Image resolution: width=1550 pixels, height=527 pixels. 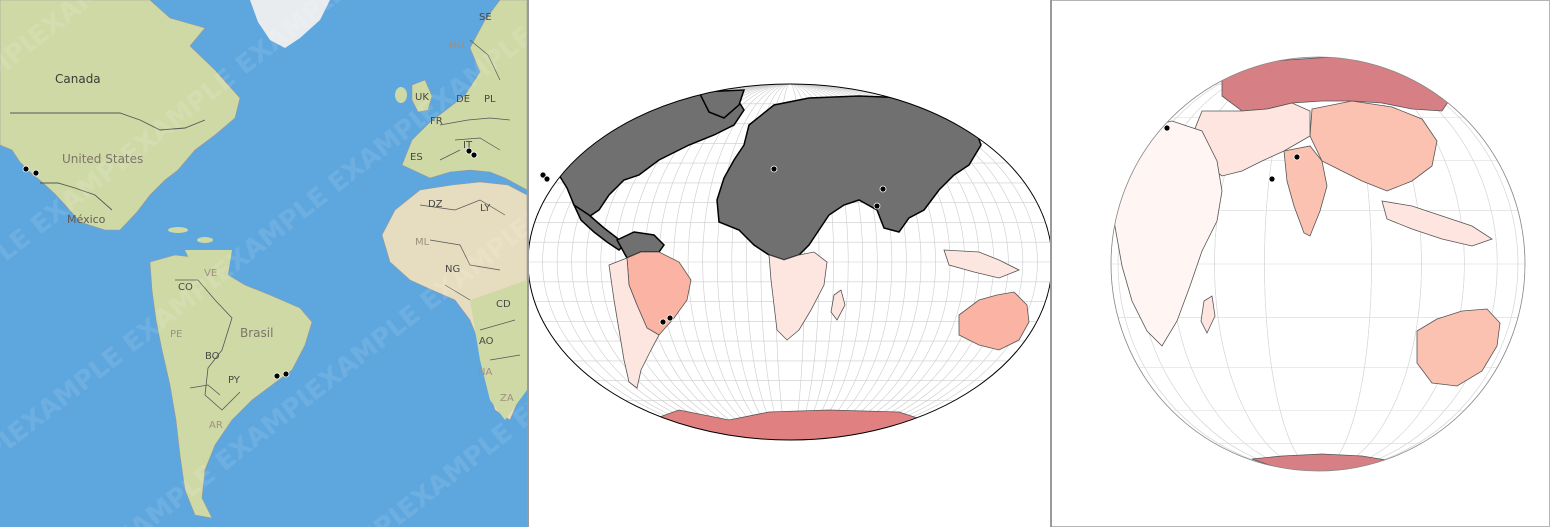 What do you see at coordinates (981, 264) in the screenshot?
I see `southeast-asia-islands` at bounding box center [981, 264].